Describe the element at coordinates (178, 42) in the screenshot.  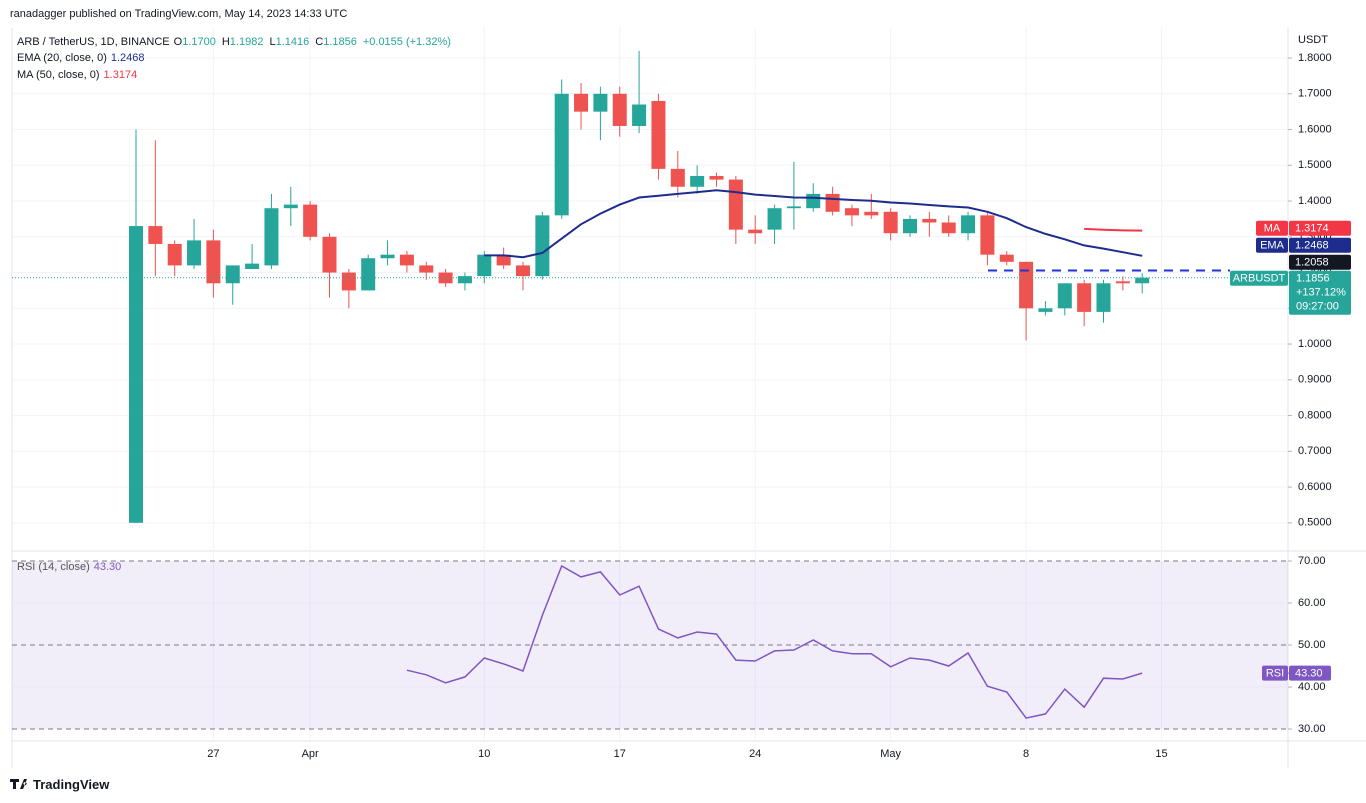
I see `ohlc-key: O` at that location.